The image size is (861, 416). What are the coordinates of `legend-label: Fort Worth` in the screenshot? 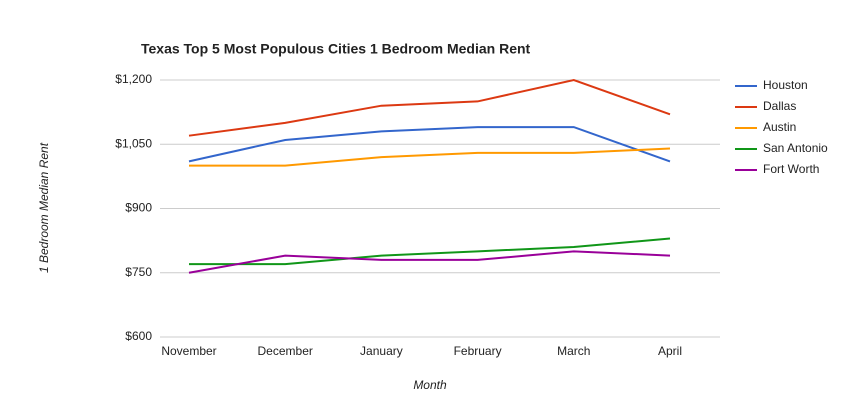 It's located at (791, 169).